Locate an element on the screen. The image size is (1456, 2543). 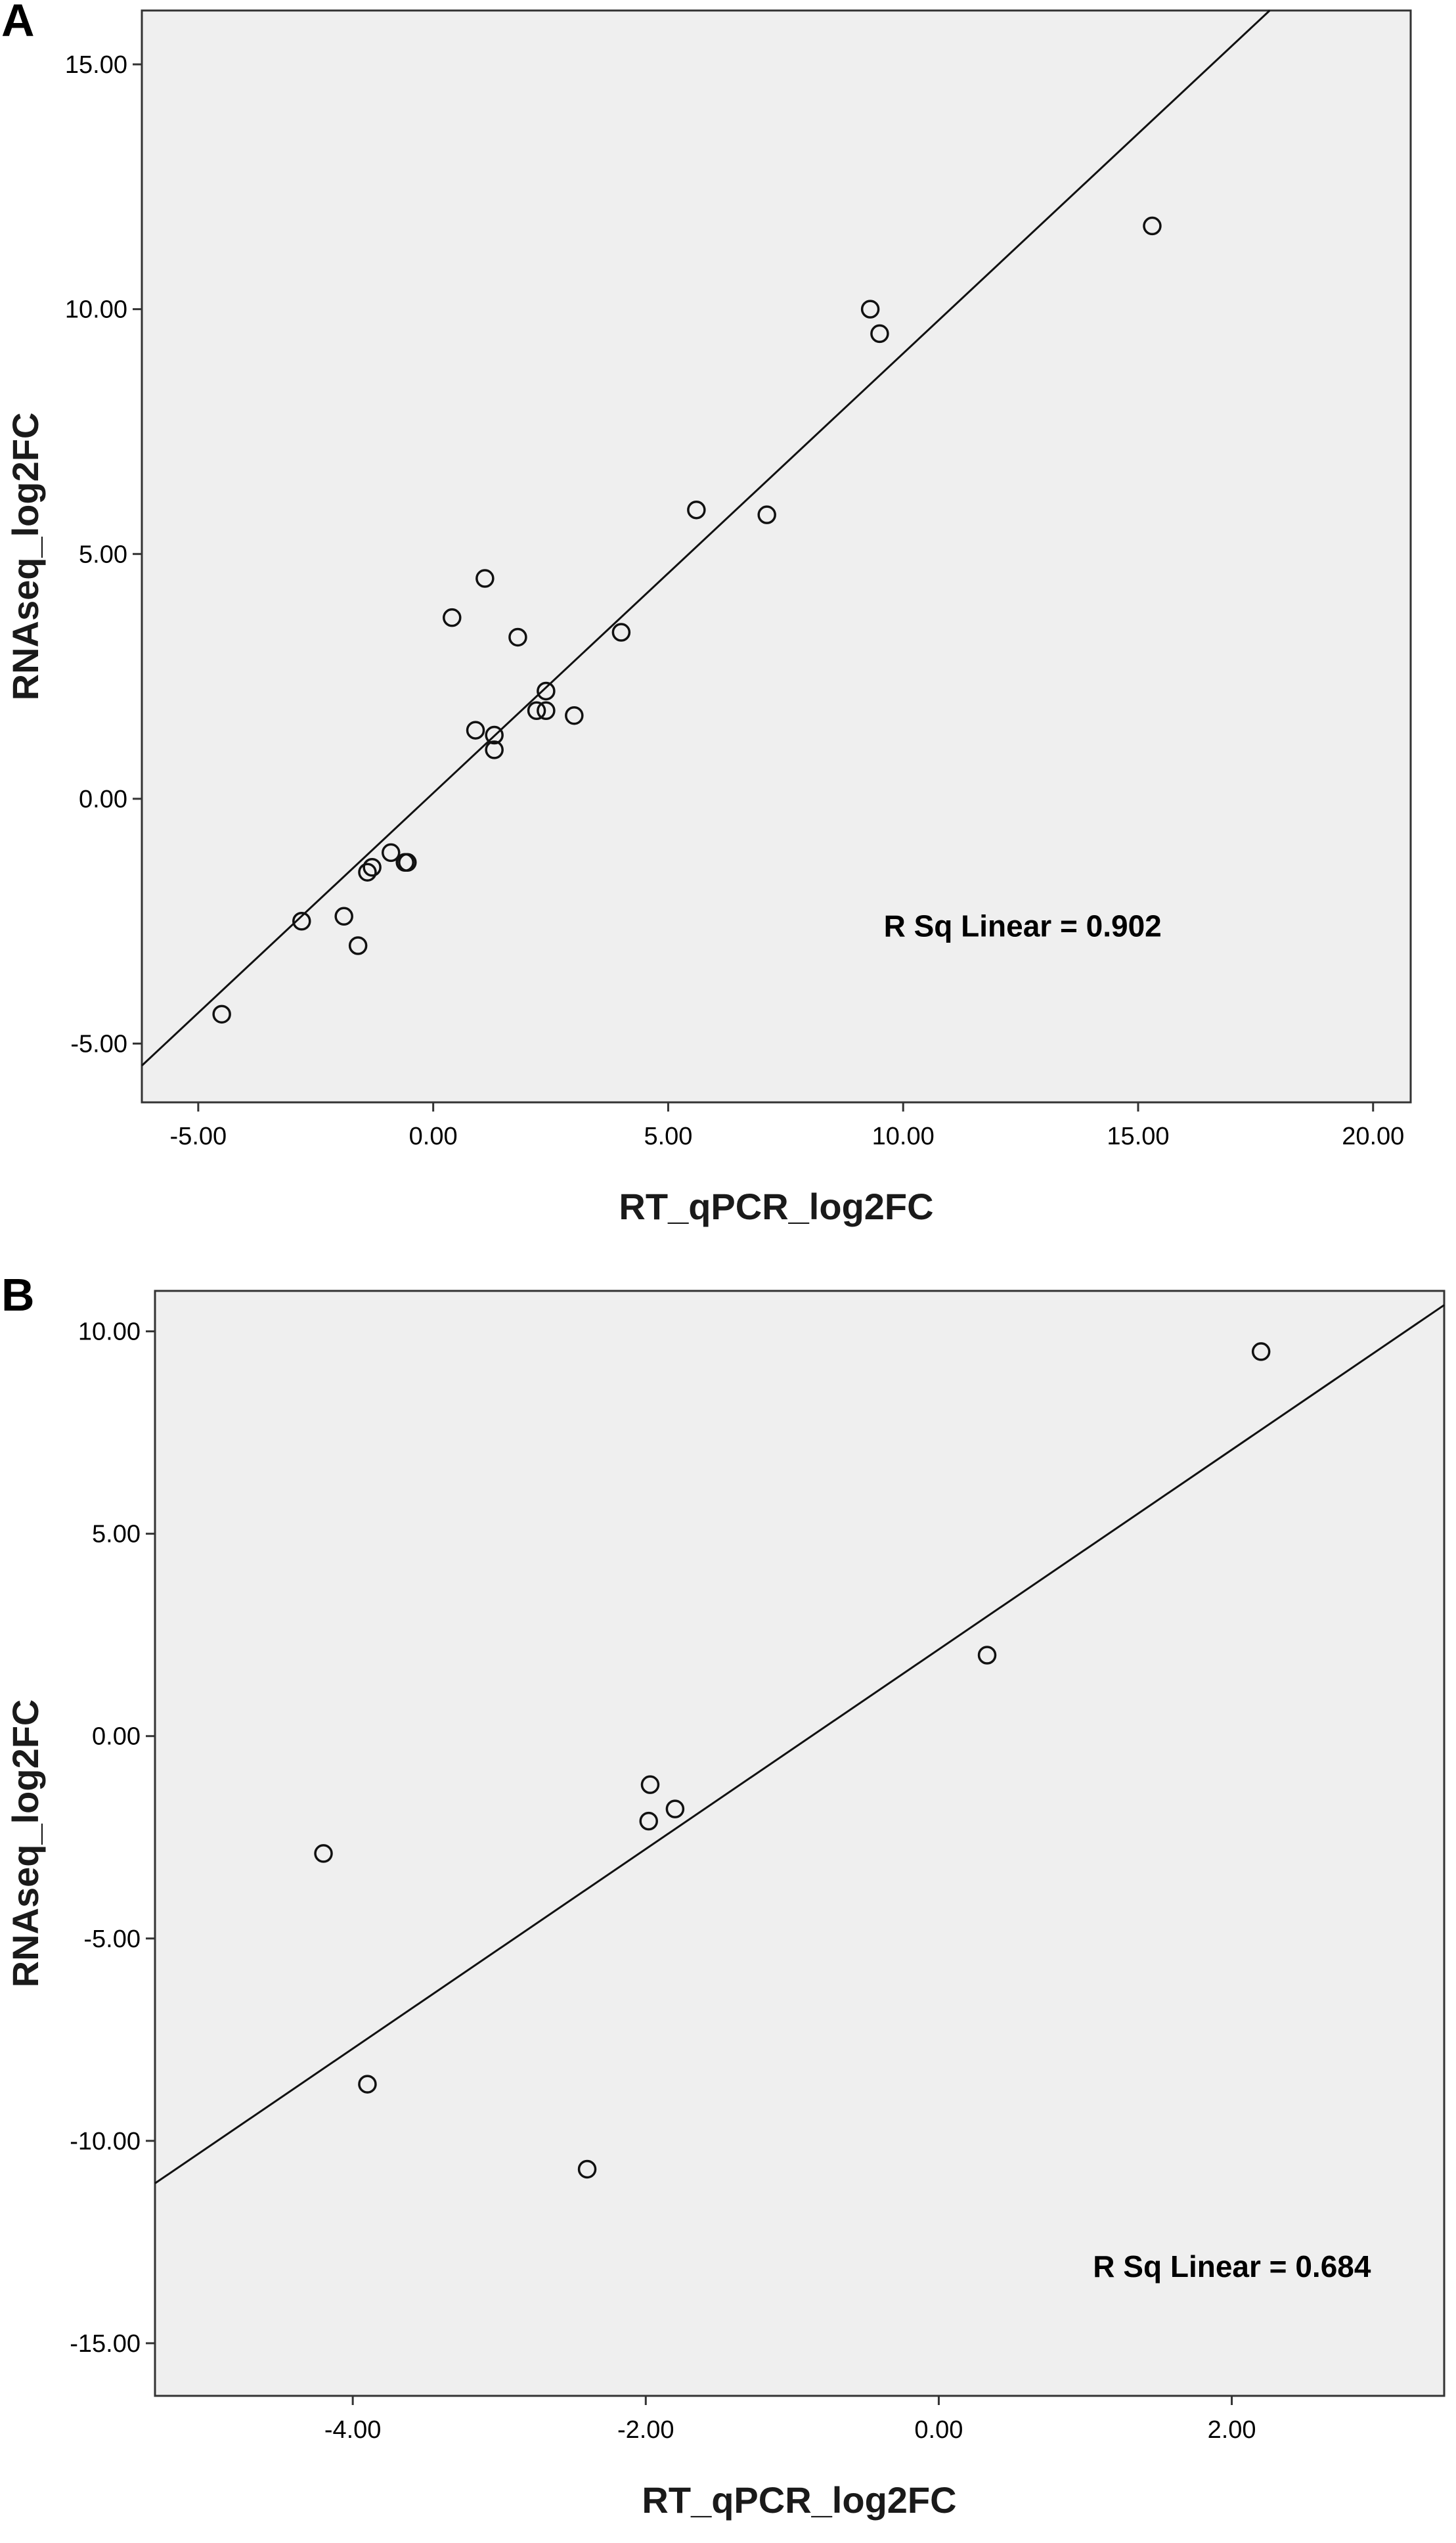
y-tick-label-b: 0.00 is located at coordinates (116, 1737).